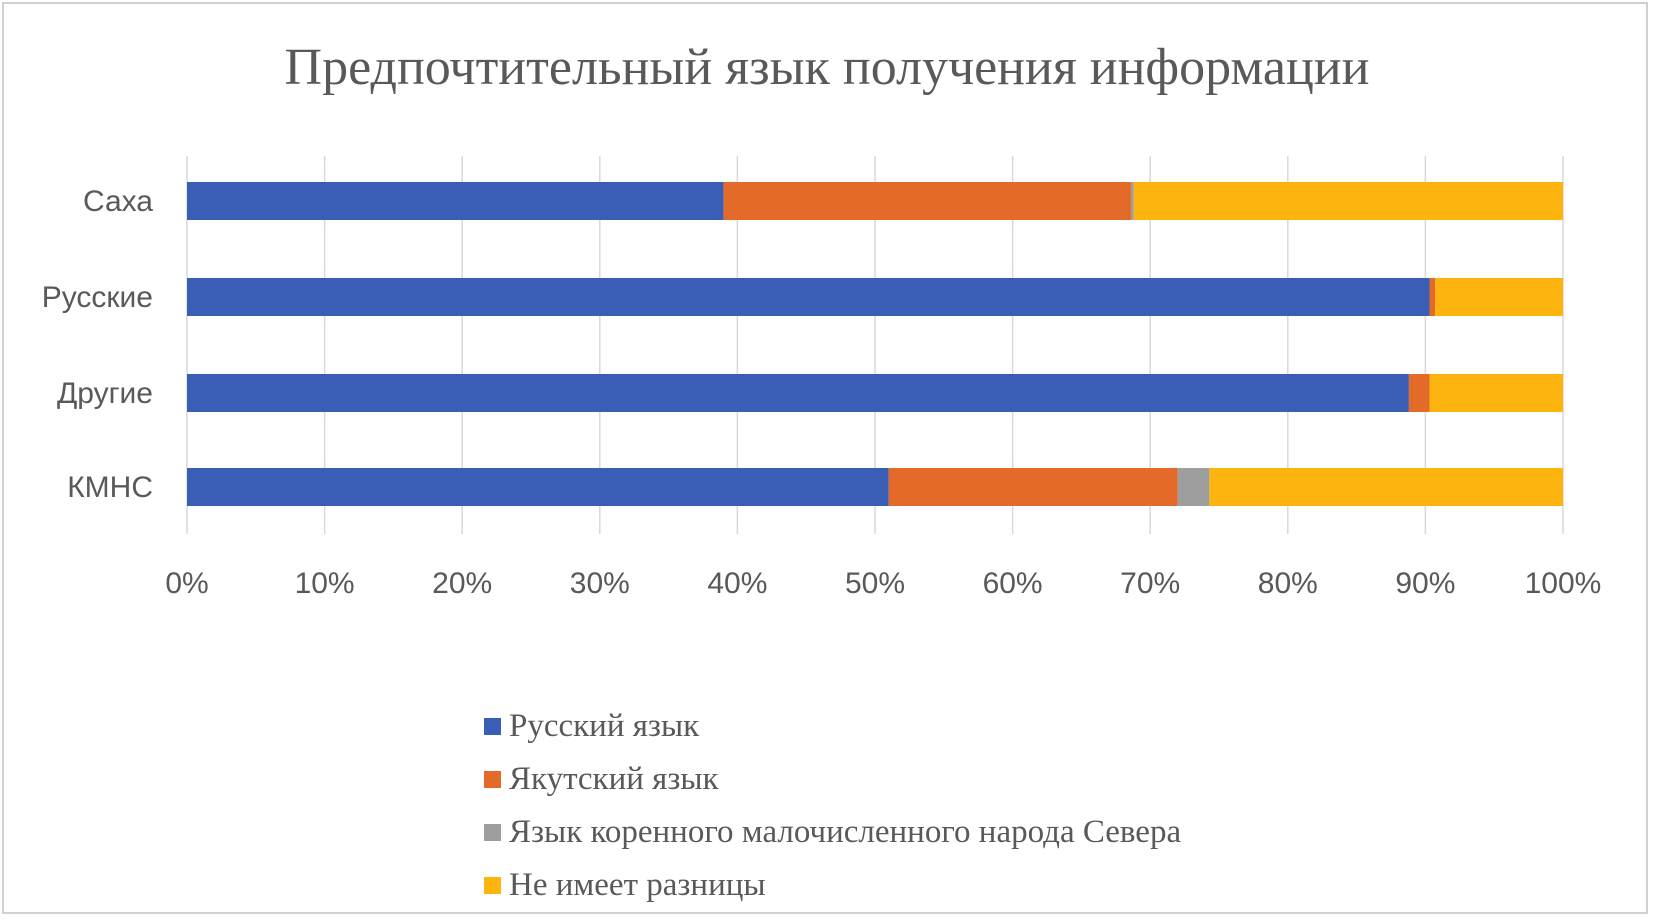  I want to click on x-tick-label: 70%, so click(1150, 583).